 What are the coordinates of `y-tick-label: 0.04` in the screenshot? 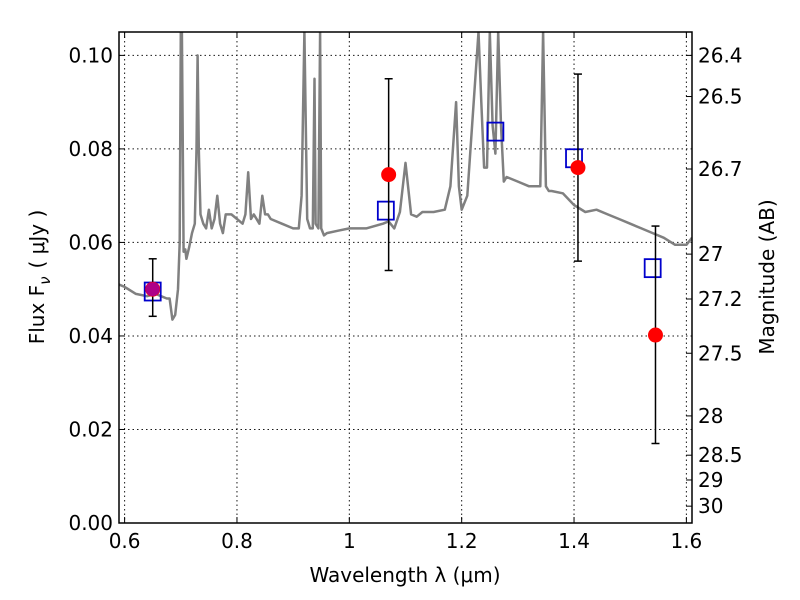 It's located at (90, 336).